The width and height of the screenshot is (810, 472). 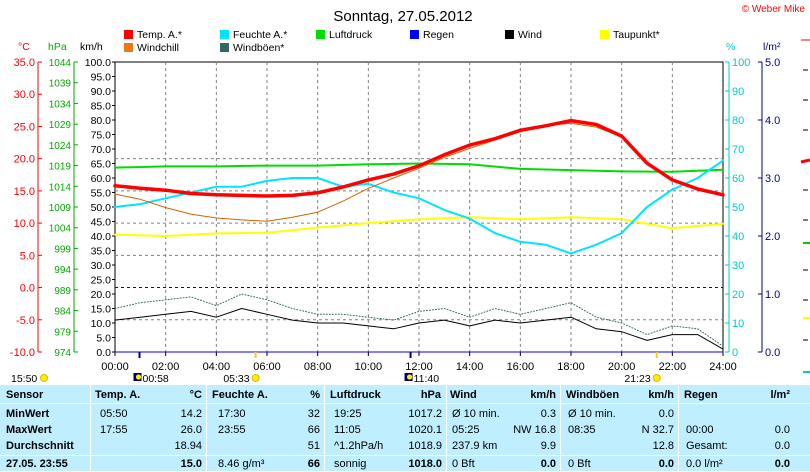 What do you see at coordinates (700, 430) in the screenshot?
I see `rain-time: 00:00` at bounding box center [700, 430].